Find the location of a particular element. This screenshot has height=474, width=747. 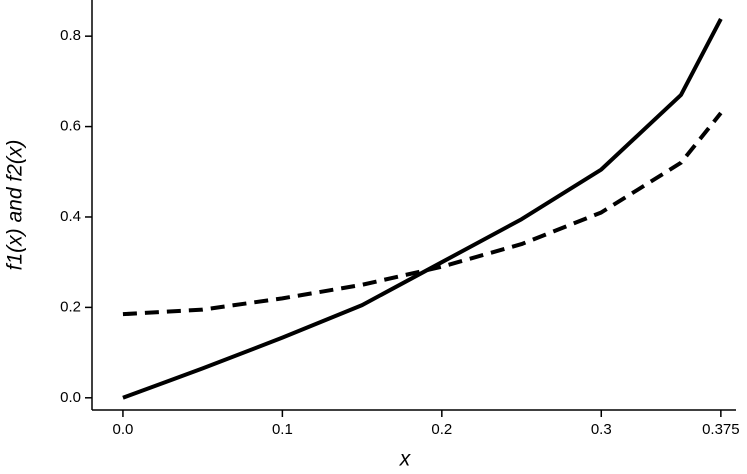

x-tick-label: 0.375 is located at coordinates (721, 429).